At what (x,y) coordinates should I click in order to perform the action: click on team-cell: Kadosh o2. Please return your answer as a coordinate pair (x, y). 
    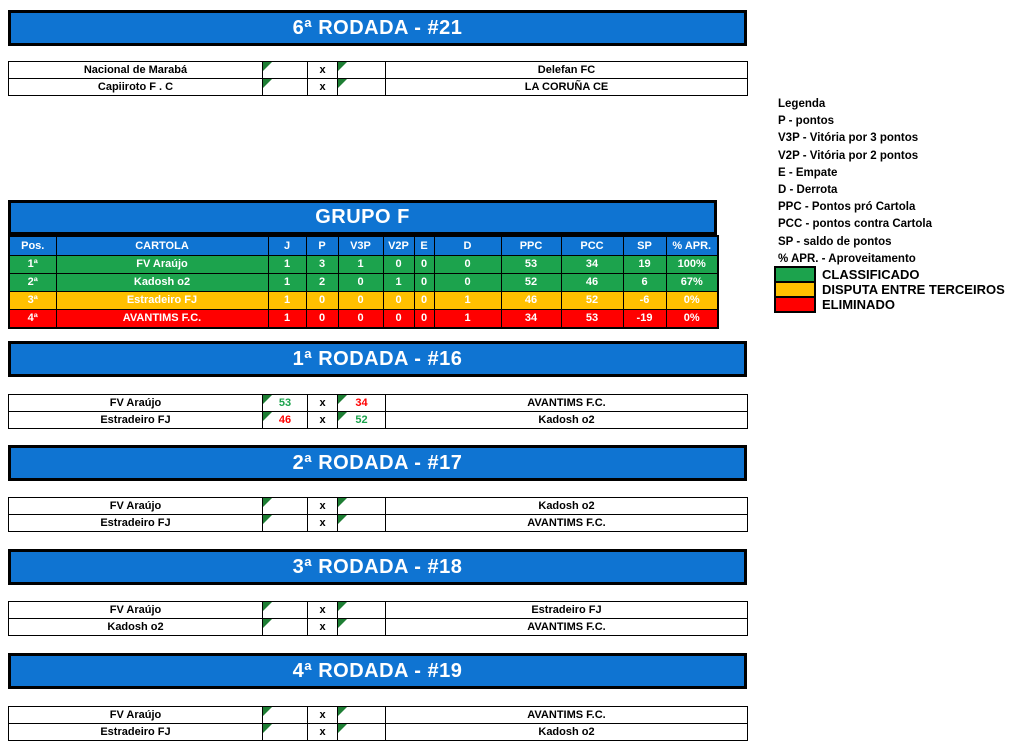
    Looking at the image, I should click on (162, 282).